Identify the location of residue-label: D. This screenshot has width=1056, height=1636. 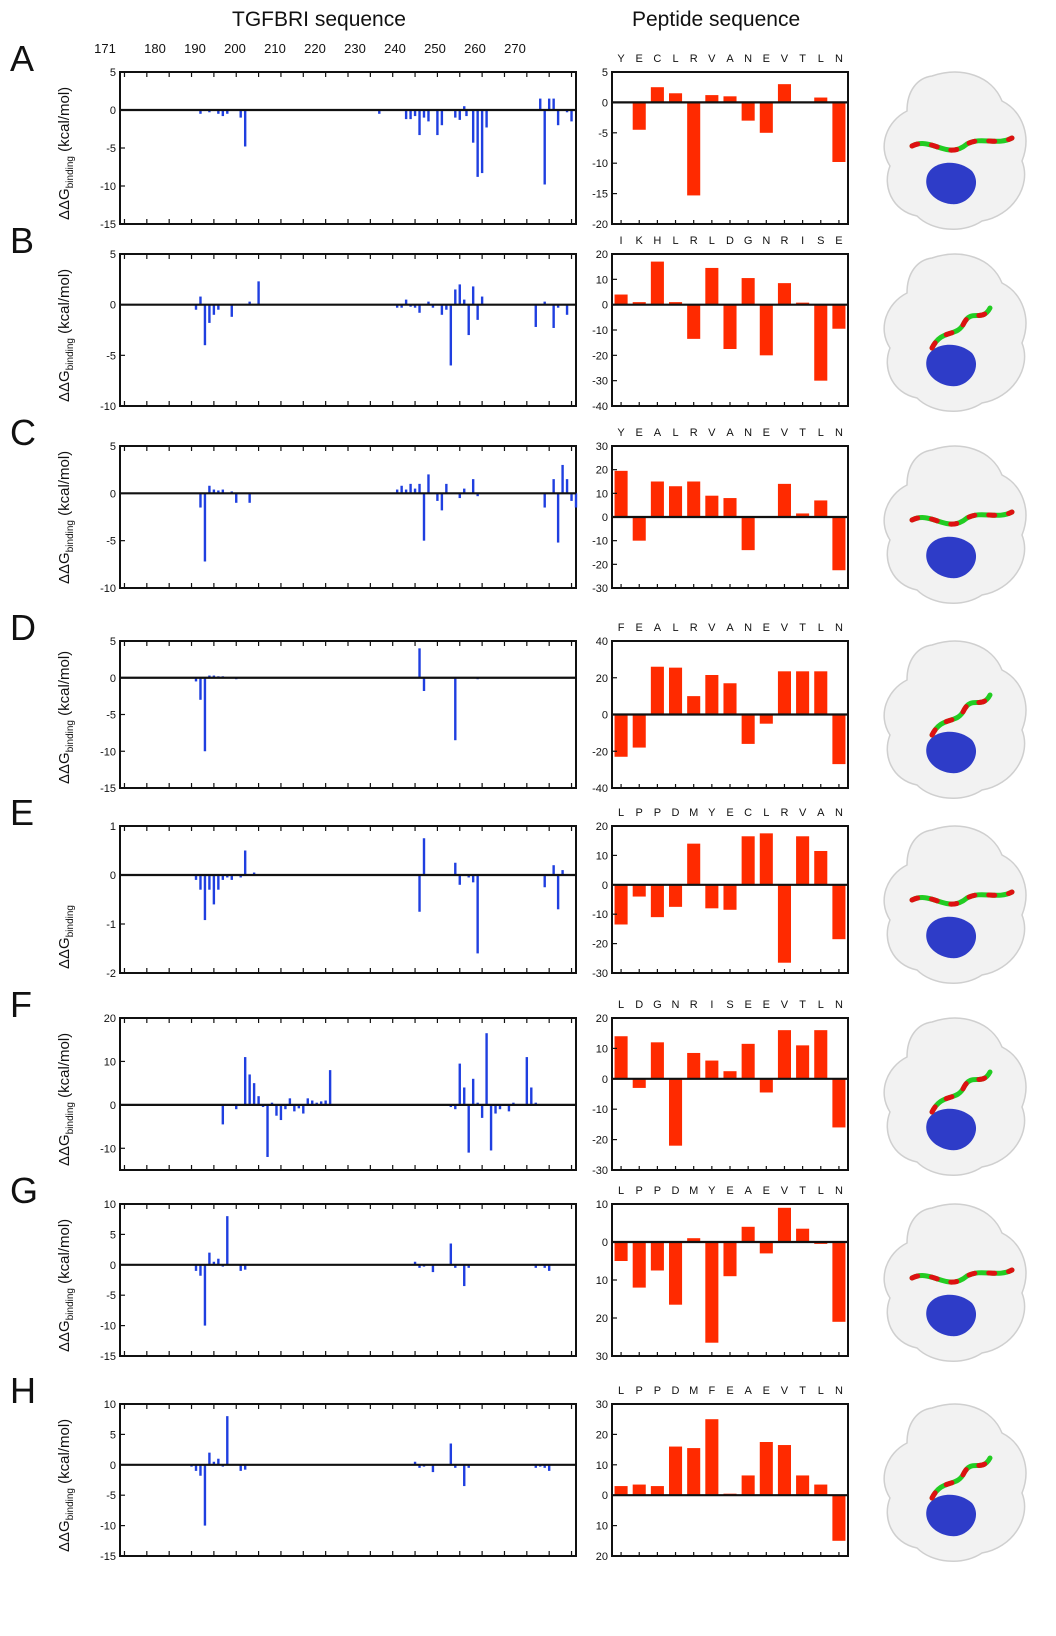
(676, 813).